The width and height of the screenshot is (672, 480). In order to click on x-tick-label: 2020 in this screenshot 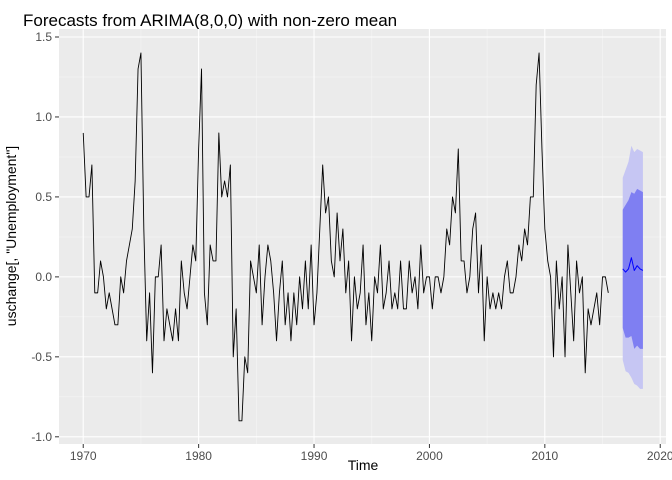, I will do `click(659, 456)`.